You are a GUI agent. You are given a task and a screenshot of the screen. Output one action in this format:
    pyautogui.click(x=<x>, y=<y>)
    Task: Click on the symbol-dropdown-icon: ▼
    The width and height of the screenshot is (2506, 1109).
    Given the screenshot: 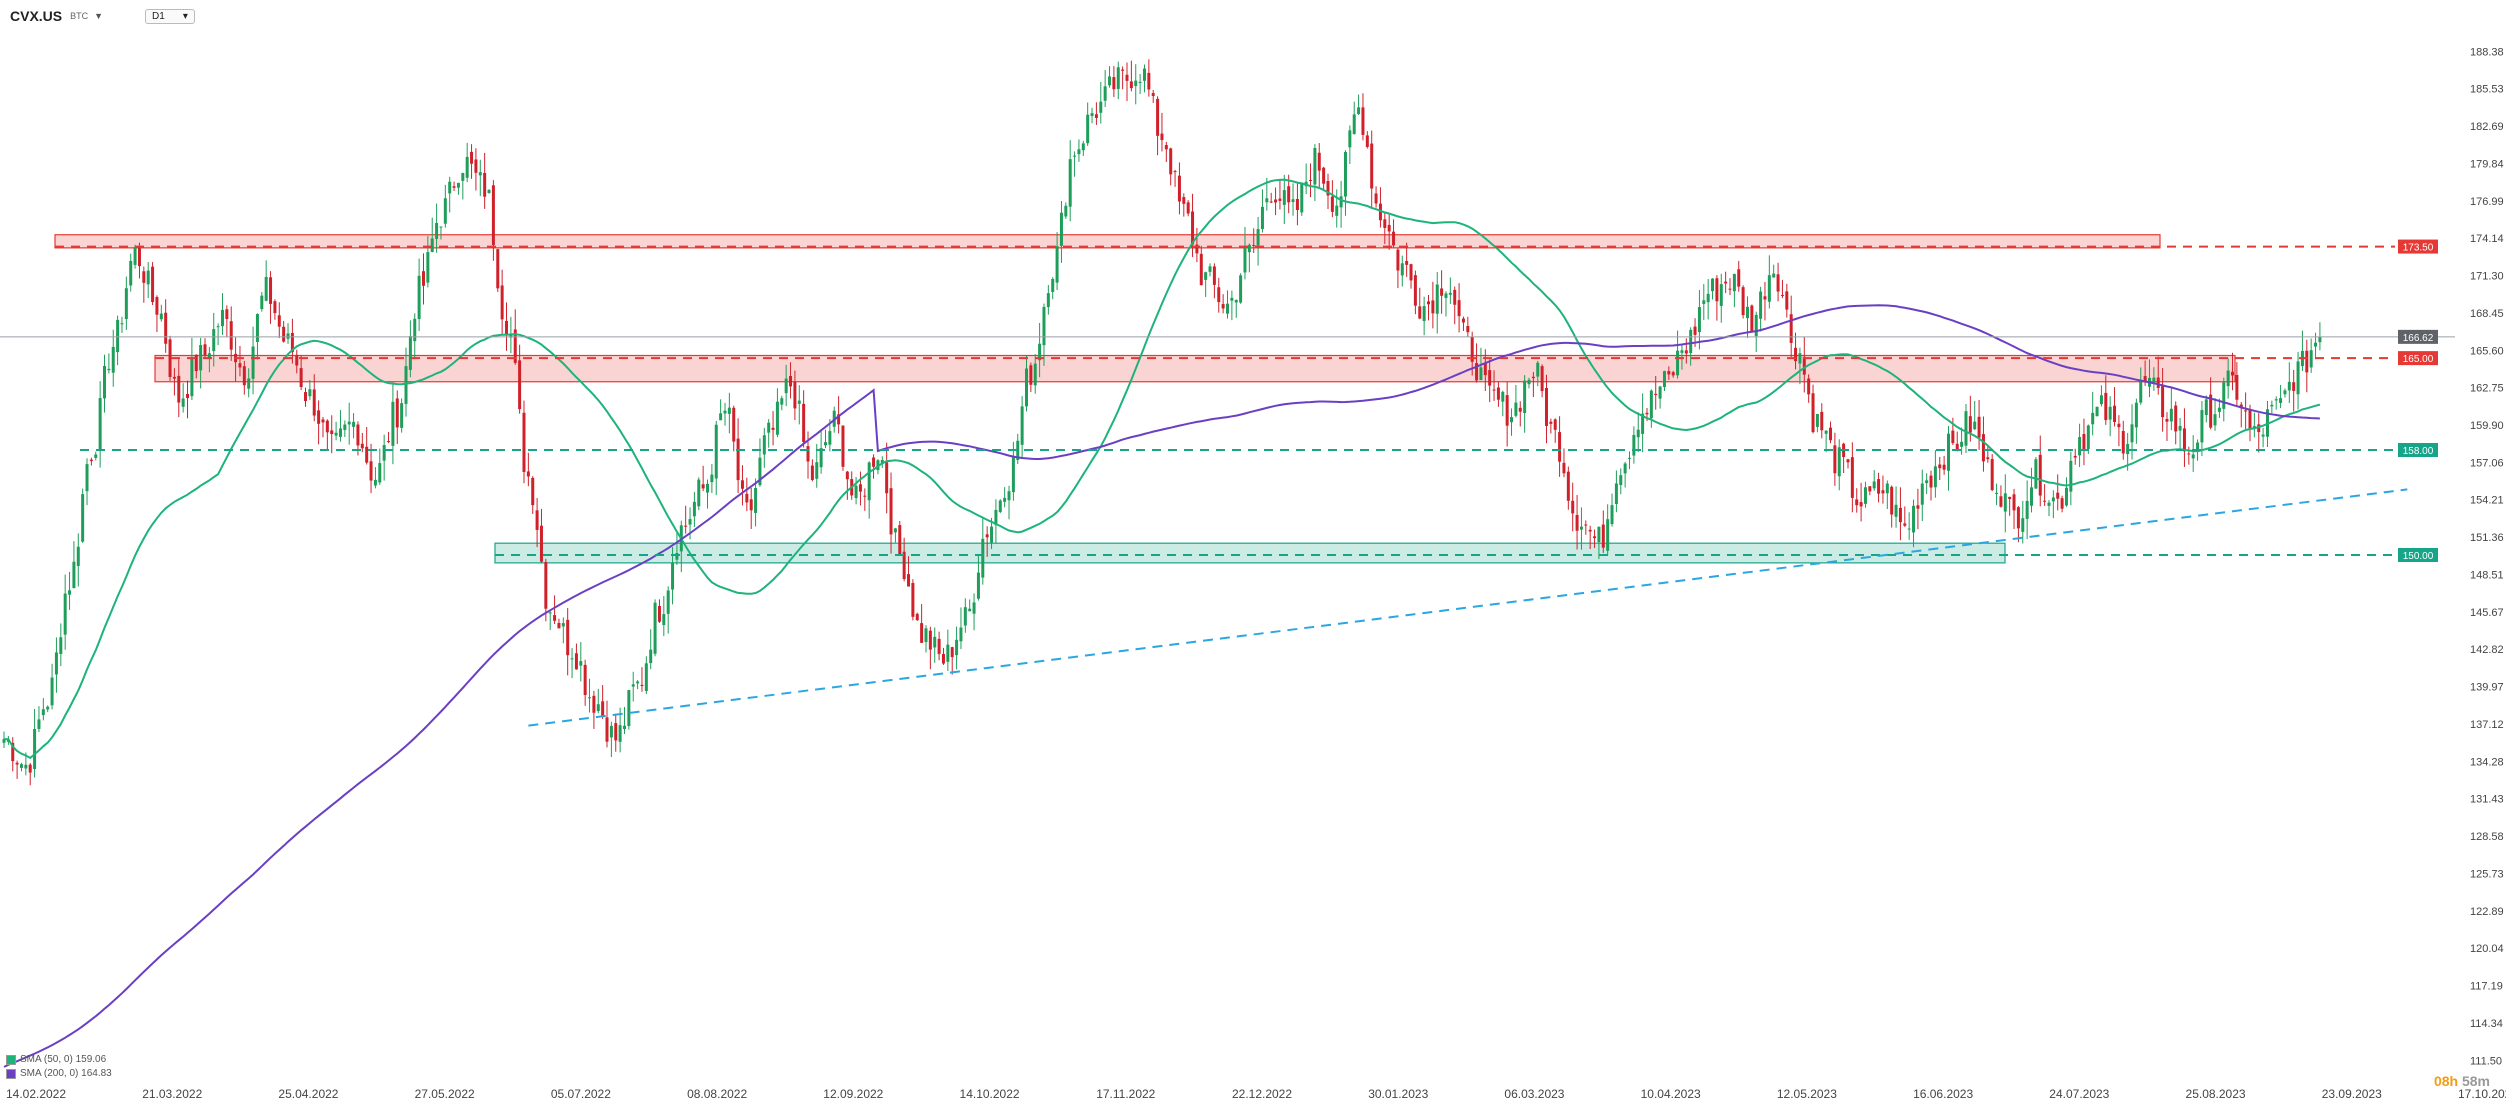 What is the action you would take?
    pyautogui.click(x=99, y=16)
    